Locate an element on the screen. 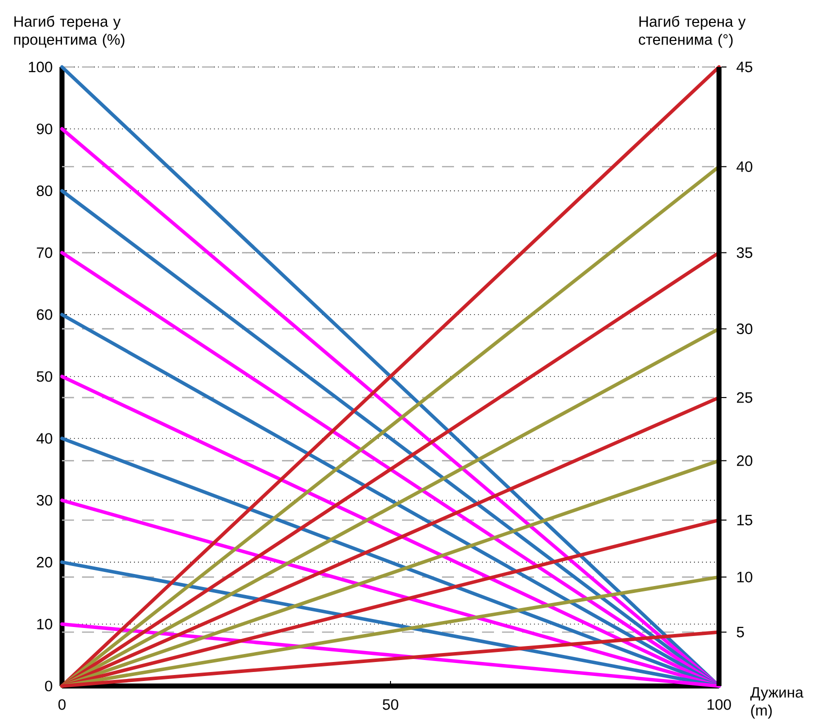 The height and width of the screenshot is (726, 819). y-tick-label: 100 is located at coordinates (40, 67).